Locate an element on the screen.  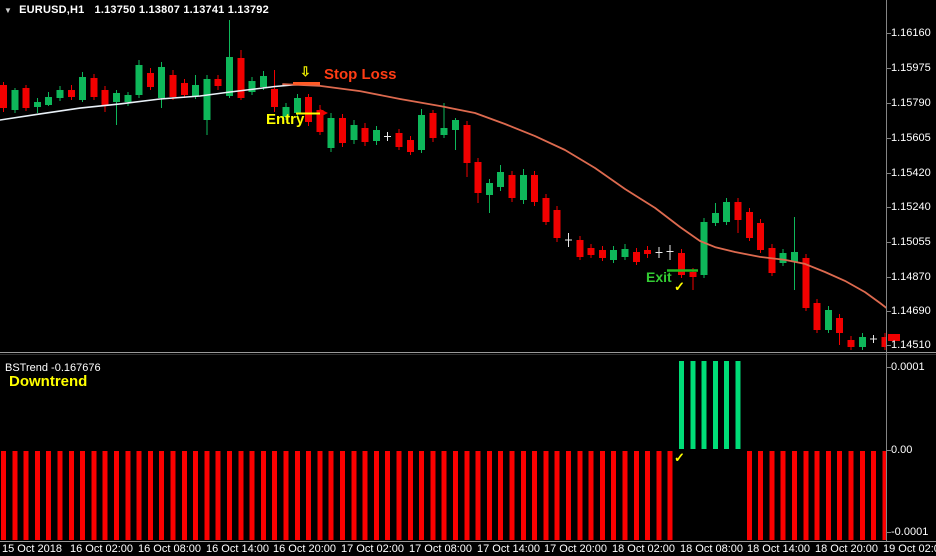
price-axis-label: 1.15975 is located at coordinates (911, 68).